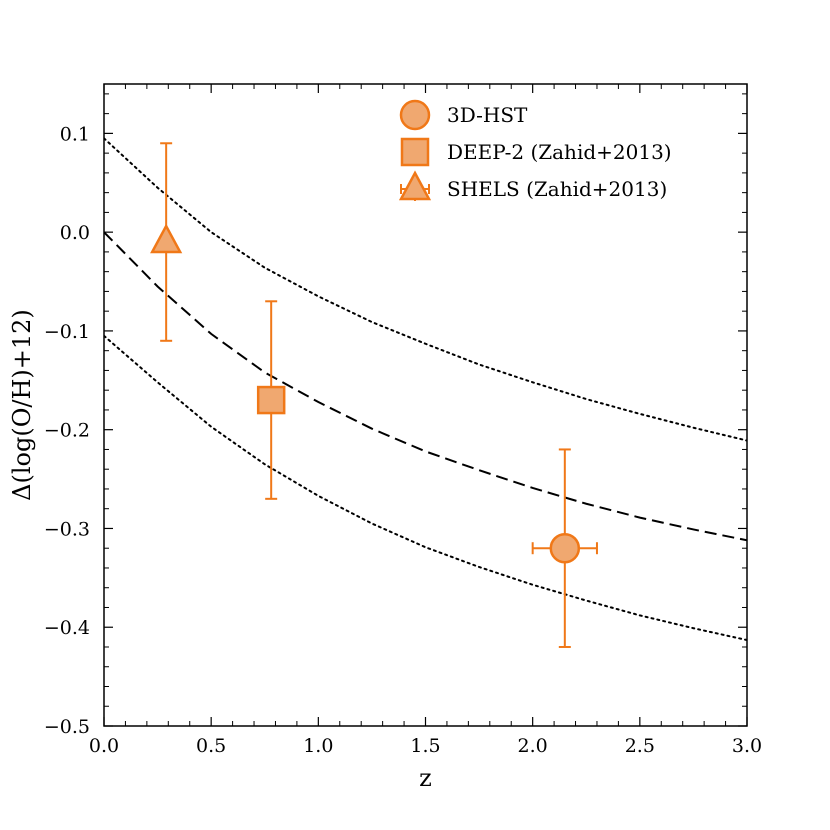  Describe the element at coordinates (487, 115) in the screenshot. I see `legend-3d-hst-label: 3D-HST` at that location.